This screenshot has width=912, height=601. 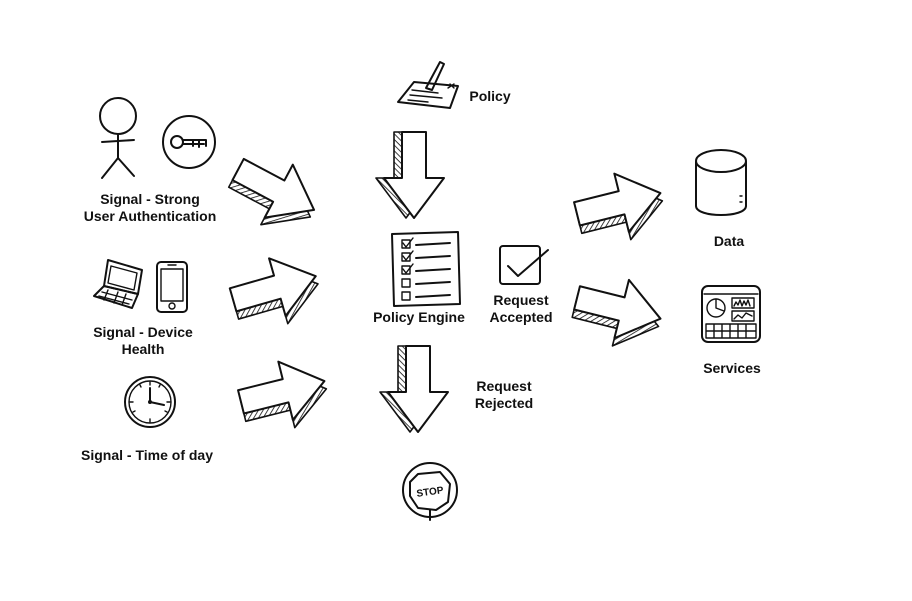 I want to click on stop-sign-icon: STOP, so click(x=430, y=491).